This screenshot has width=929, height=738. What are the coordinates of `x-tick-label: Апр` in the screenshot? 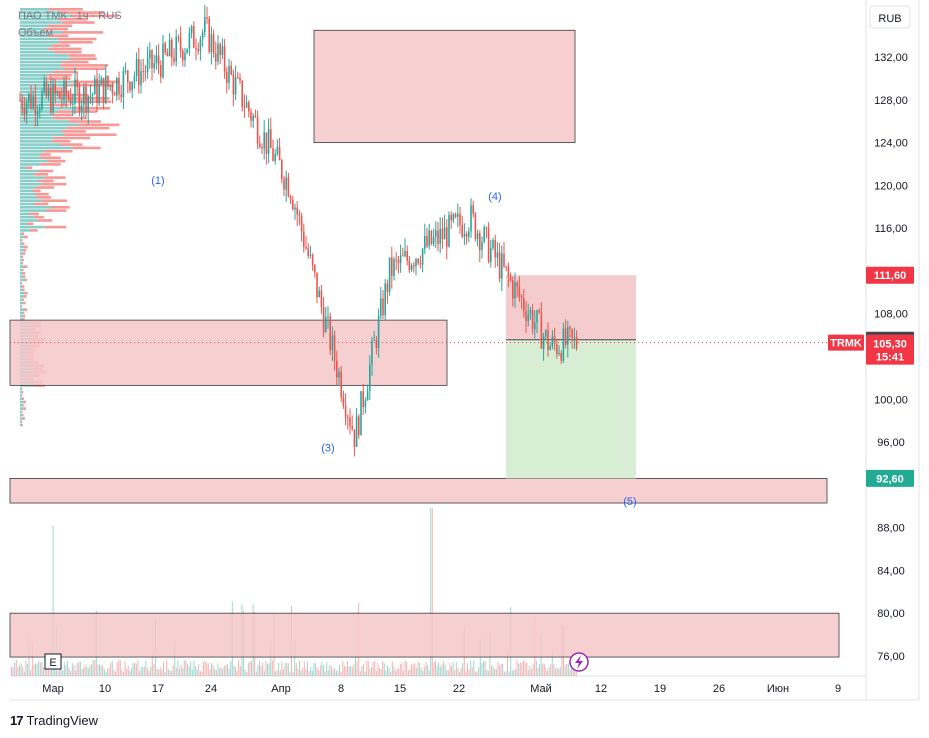 It's located at (280, 689).